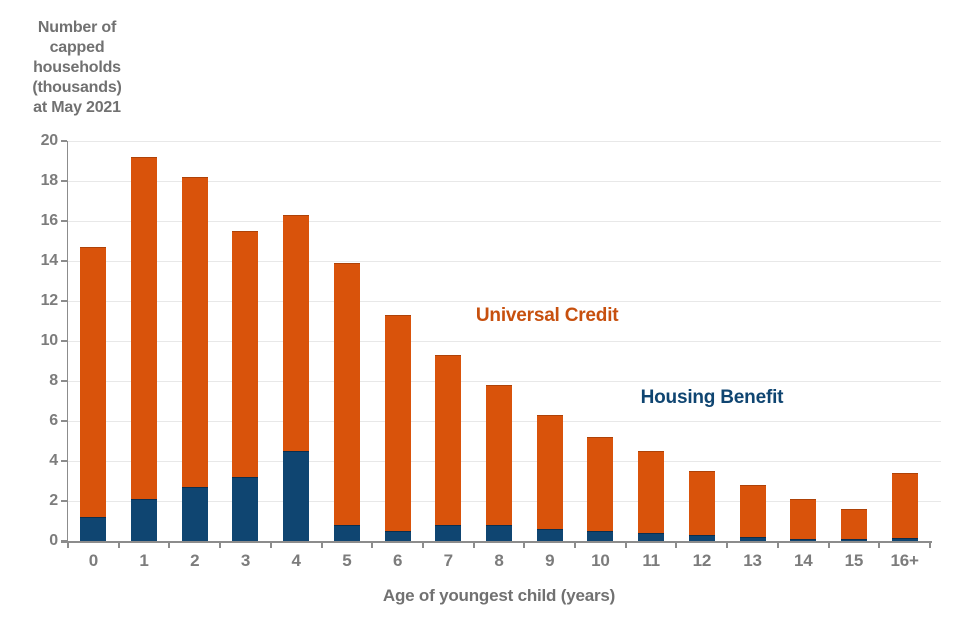 The image size is (960, 640). Describe the element at coordinates (397, 423) in the screenshot. I see `bar-6-universal-credit` at that location.